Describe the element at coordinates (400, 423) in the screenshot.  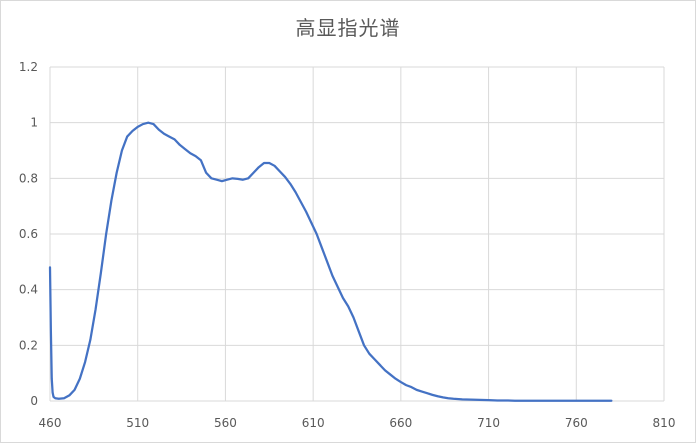
I see `x-tick-label: 660` at that location.